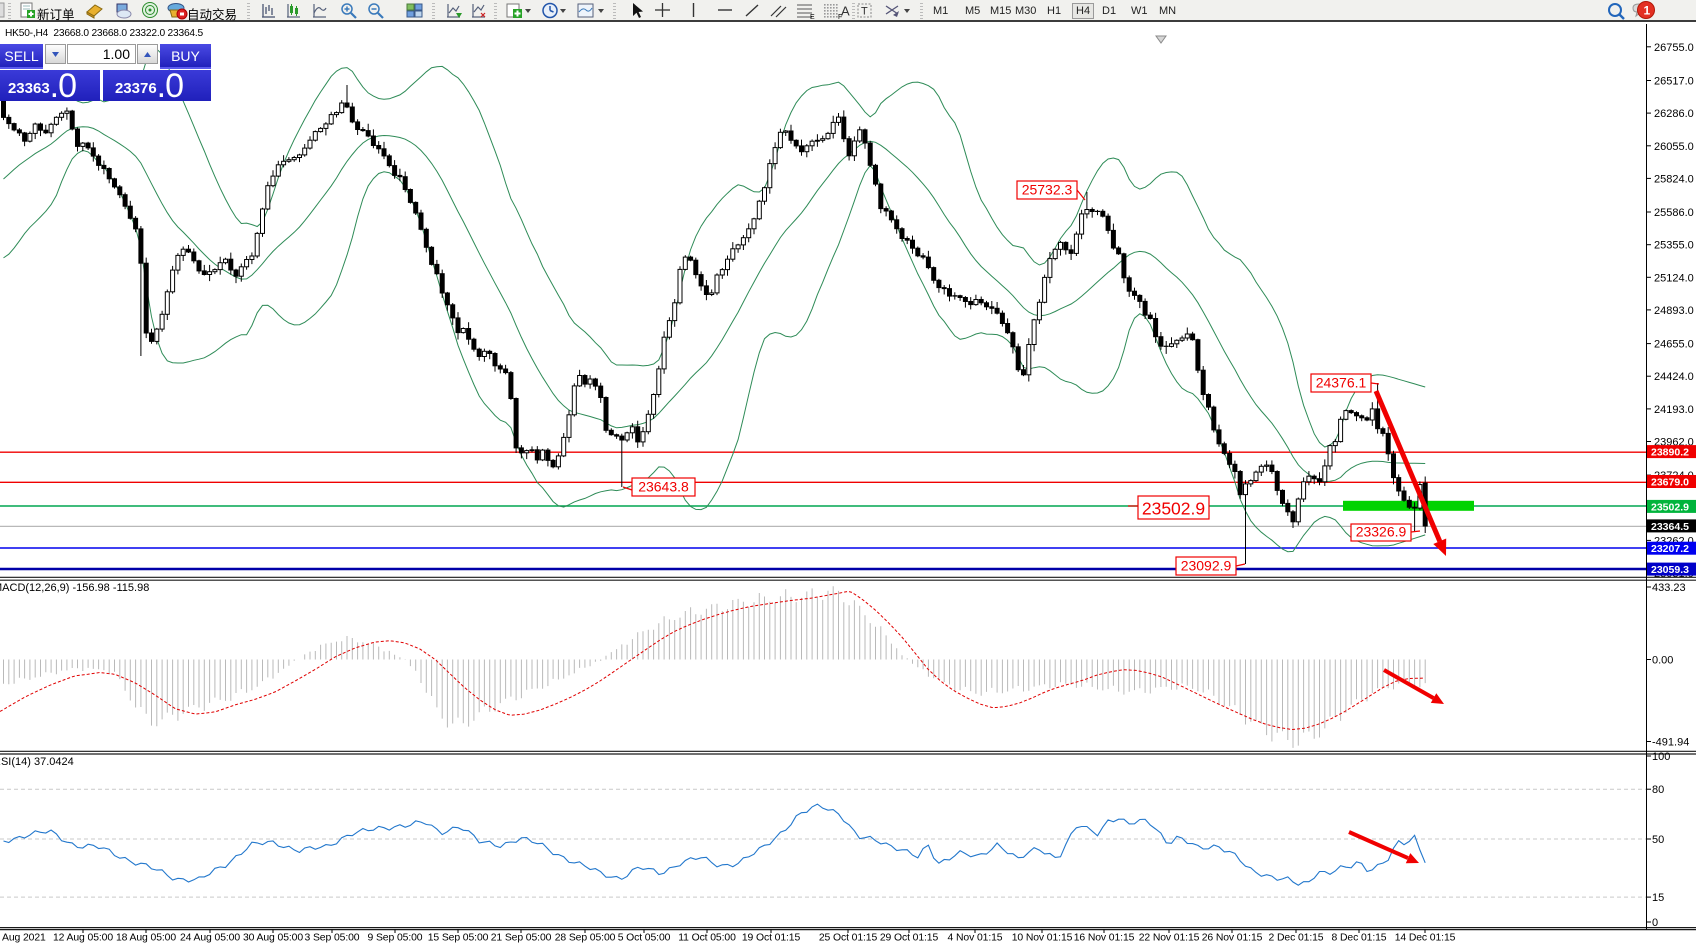 The height and width of the screenshot is (943, 1696). Describe the element at coordinates (146, 938) in the screenshot. I see `svg-text: 18 Aug 05:00` at that location.